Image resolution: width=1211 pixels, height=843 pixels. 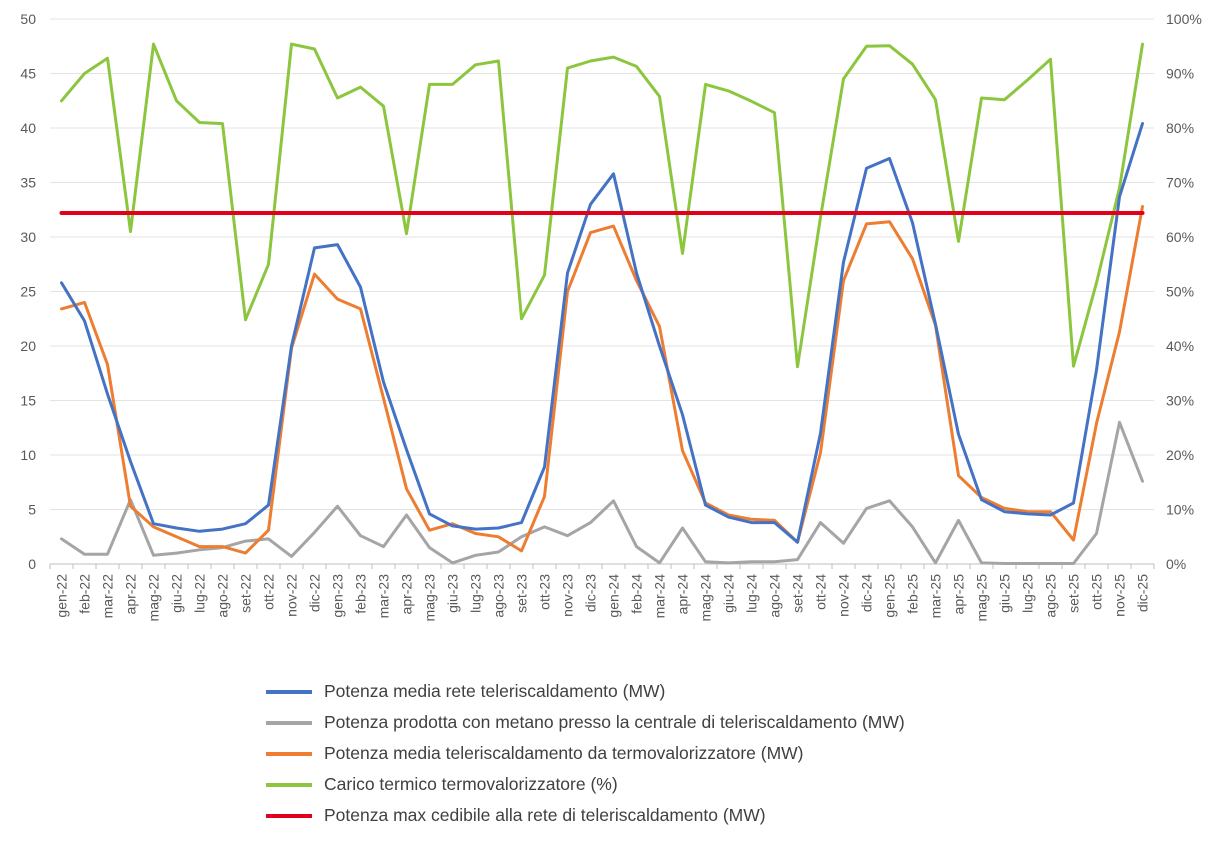 What do you see at coordinates (407, 594) in the screenshot?
I see `x-tick-label: apr-23` at bounding box center [407, 594].